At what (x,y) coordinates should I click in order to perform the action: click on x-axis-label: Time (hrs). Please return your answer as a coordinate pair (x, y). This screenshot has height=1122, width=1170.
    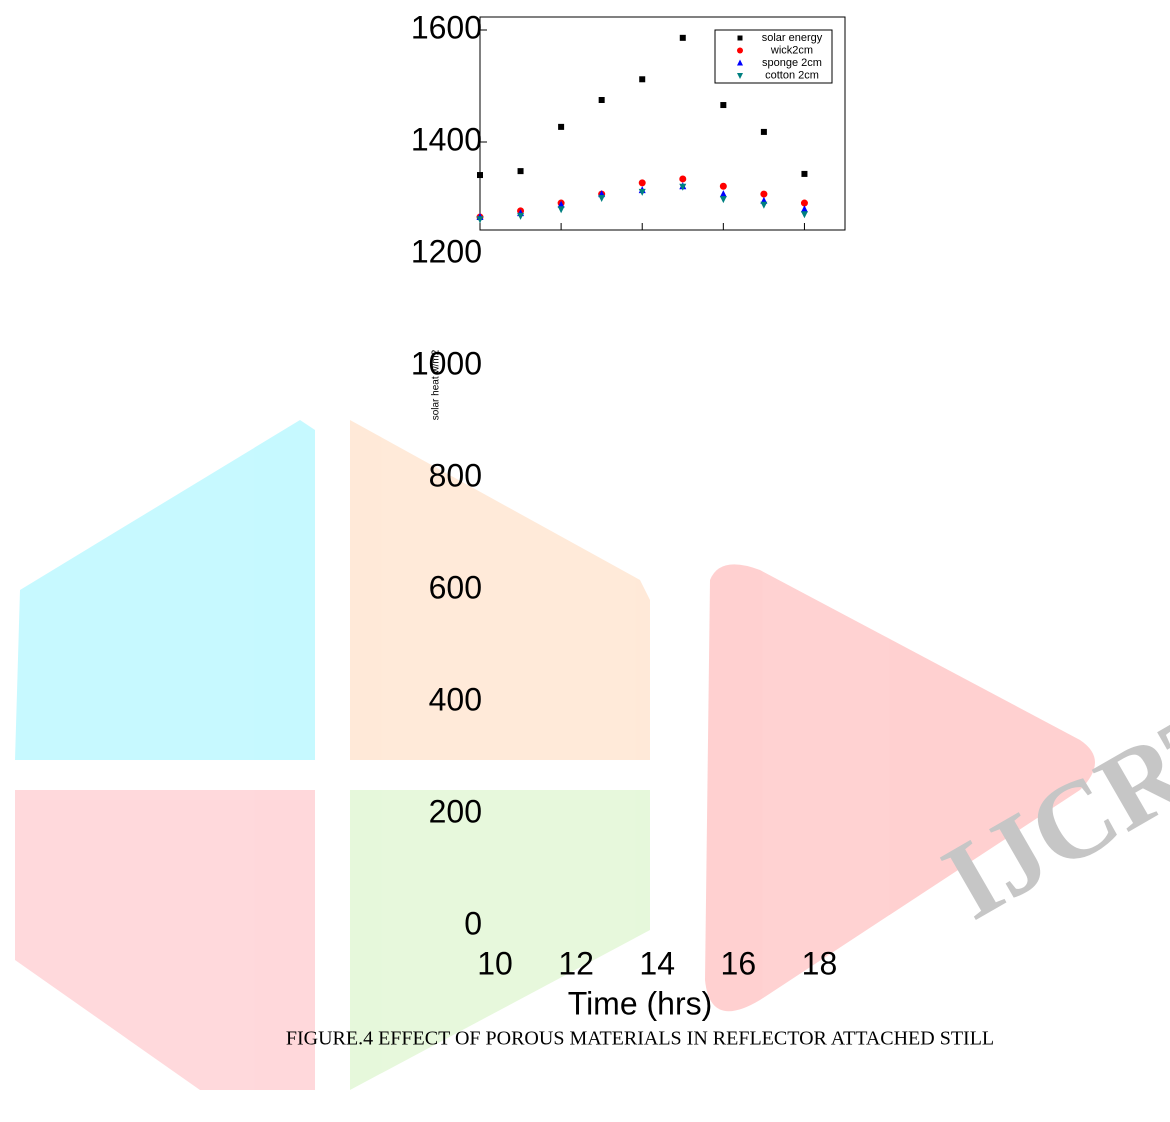
    Looking at the image, I should click on (640, 1003).